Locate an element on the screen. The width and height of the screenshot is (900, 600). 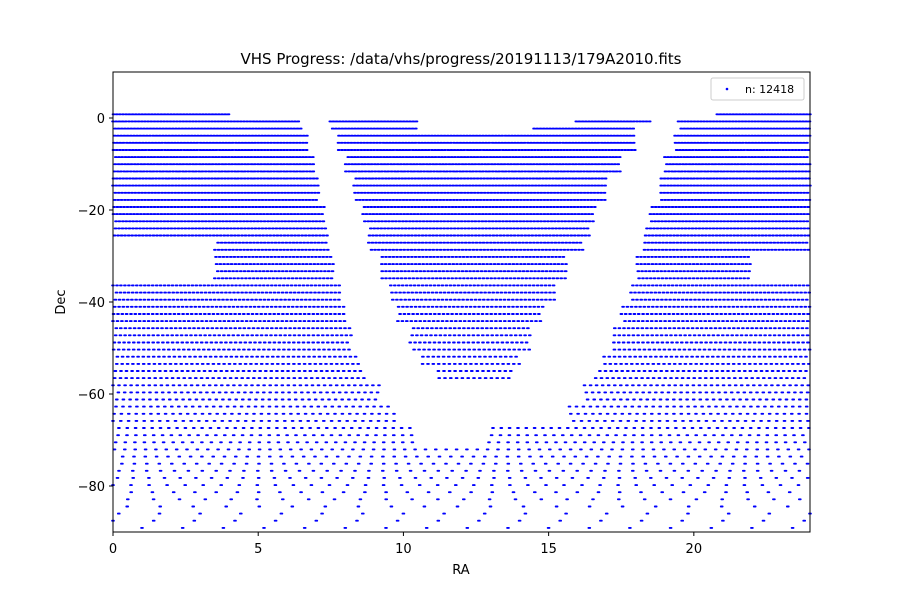
legend-box is located at coordinates (757, 89).